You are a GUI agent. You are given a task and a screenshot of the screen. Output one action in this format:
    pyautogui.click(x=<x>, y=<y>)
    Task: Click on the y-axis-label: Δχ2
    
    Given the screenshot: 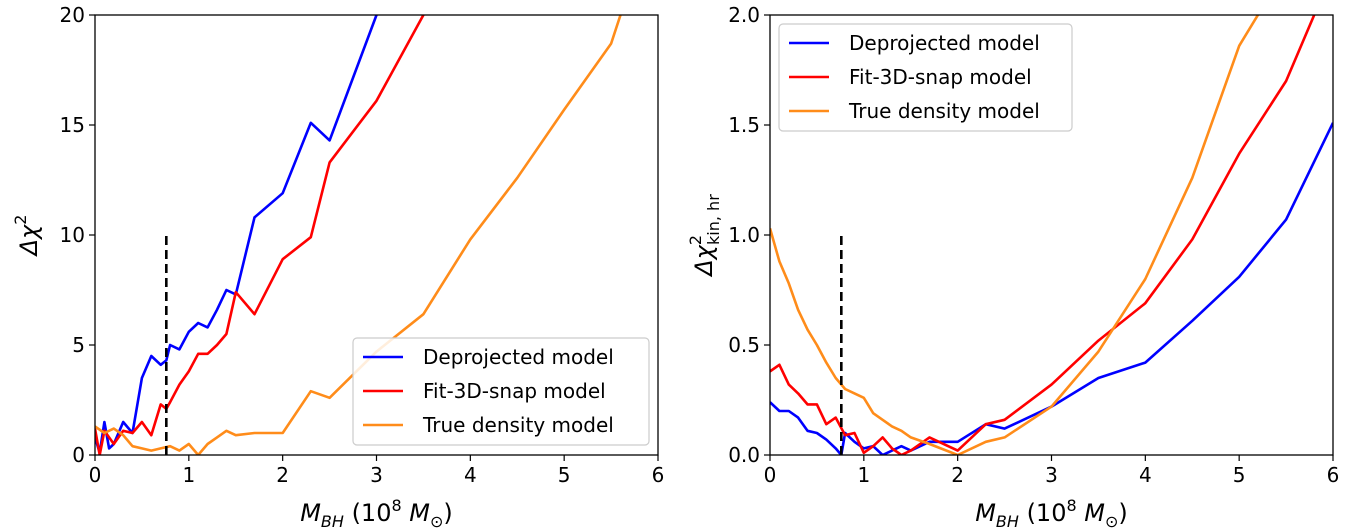 What is the action you would take?
    pyautogui.click(x=27, y=236)
    